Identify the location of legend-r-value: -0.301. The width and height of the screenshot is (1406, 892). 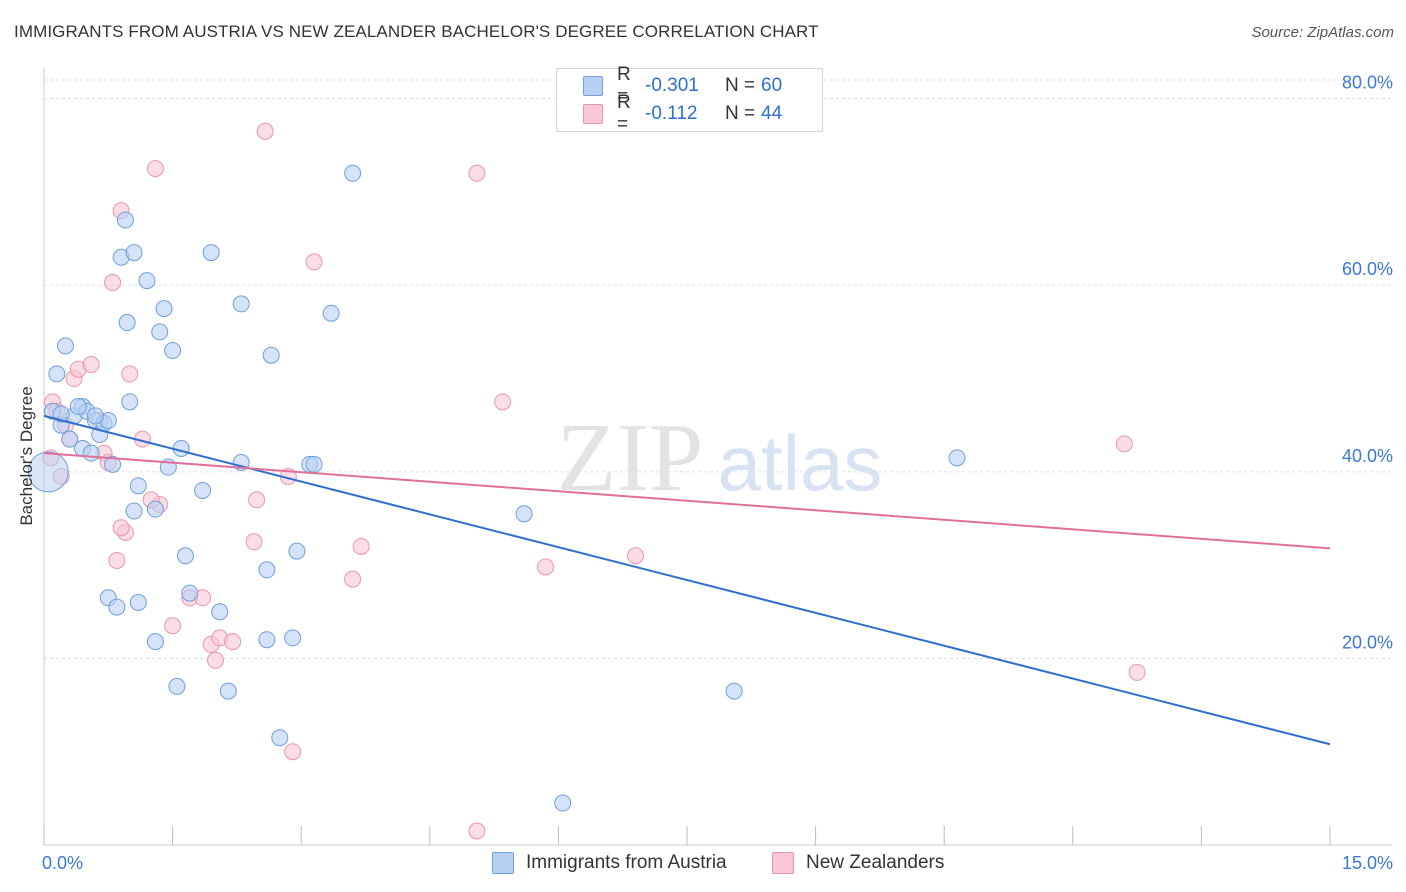
(672, 85).